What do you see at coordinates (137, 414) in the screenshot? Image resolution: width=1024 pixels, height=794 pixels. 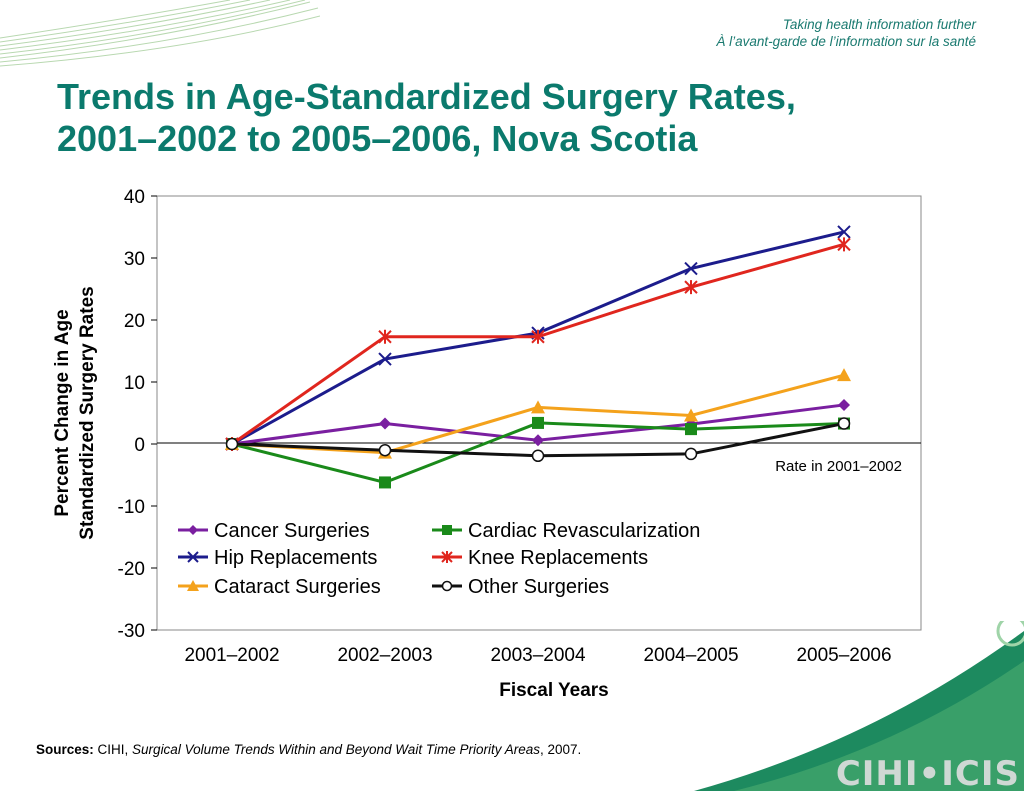 I see `y-axis: 40 30 20 10 0 -10 -20 -30` at bounding box center [137, 414].